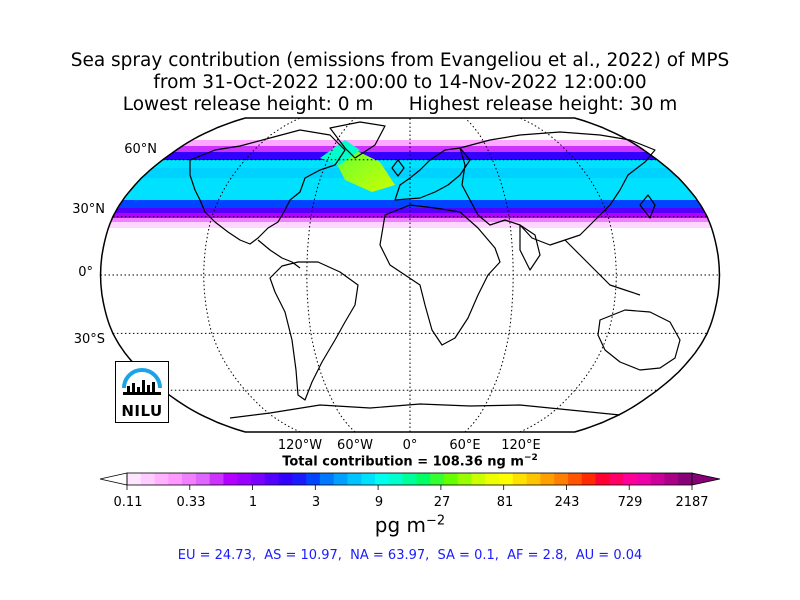  Describe the element at coordinates (140, 149) in the screenshot. I see `lat-label-60n: 60°N` at that location.